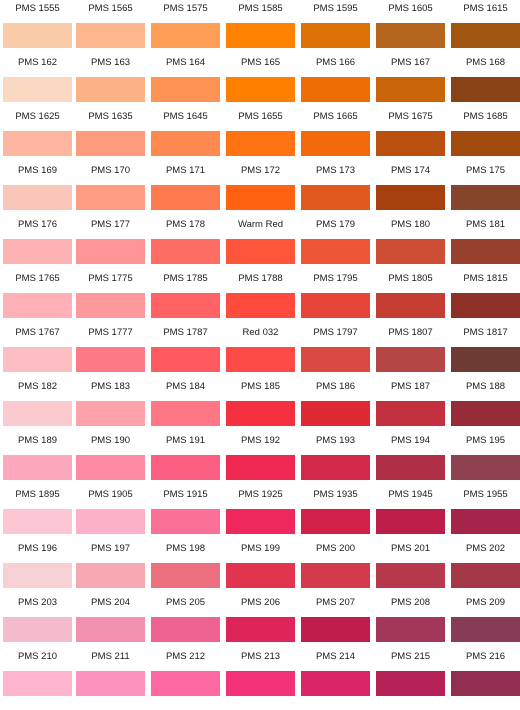 This screenshot has height=710, width=520. Describe the element at coordinates (185, 137) in the screenshot. I see `swatch-cell: PMS 1645` at that location.